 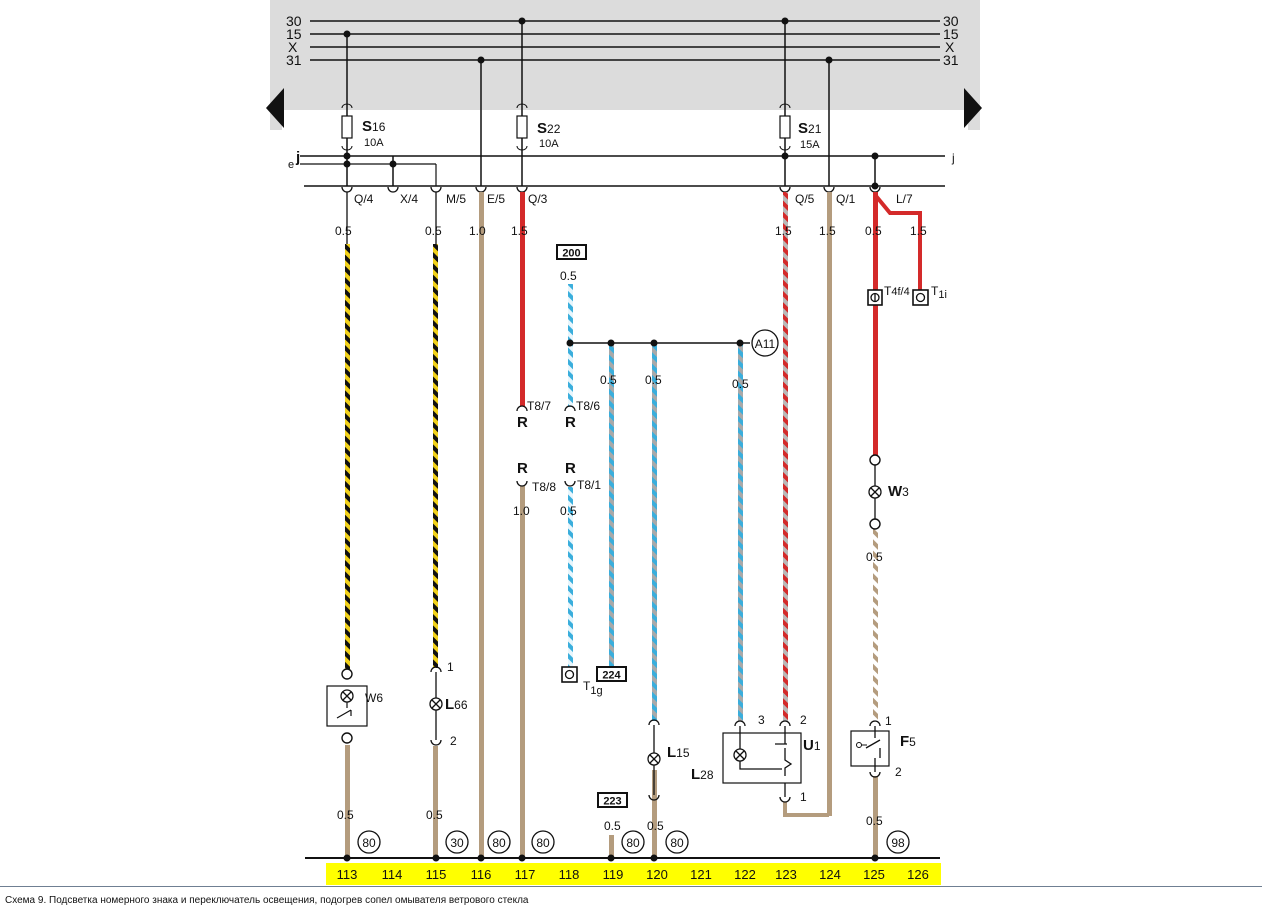 I want to click on size-115-top: 0.5, so click(x=433, y=231).